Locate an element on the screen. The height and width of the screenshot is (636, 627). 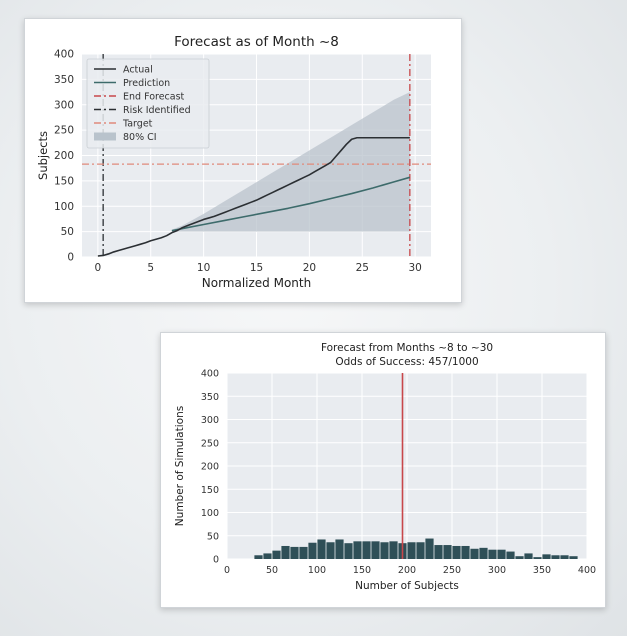
x-tick-label: 5 is located at coordinates (150, 268).